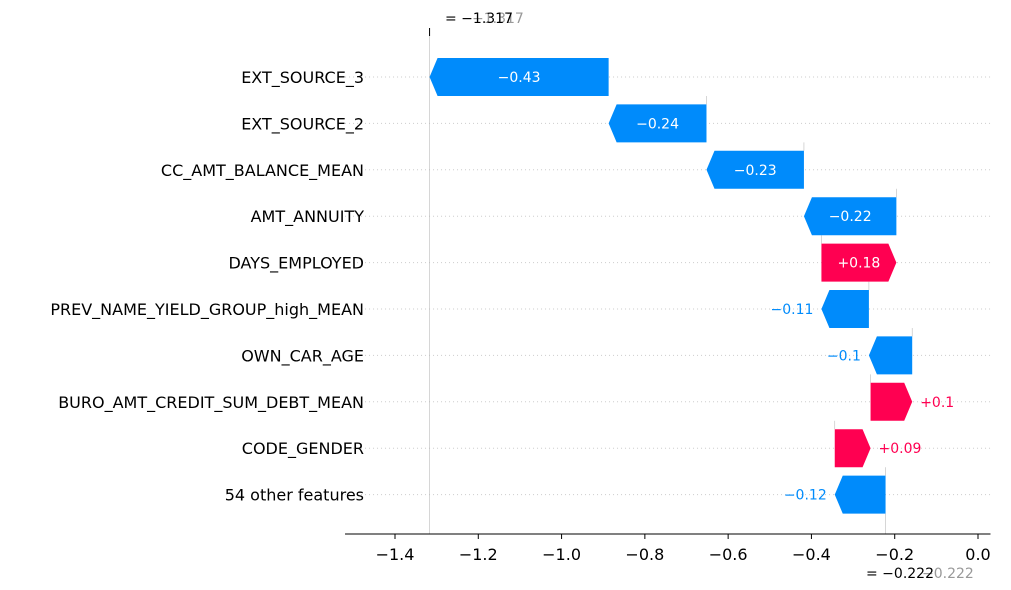 This screenshot has width=1011, height=590. I want to click on x-tick-label: −1.0, so click(561, 554).